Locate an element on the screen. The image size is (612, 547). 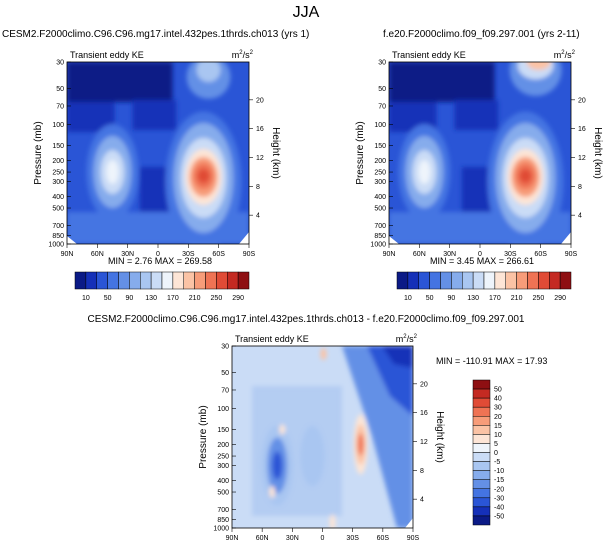
nh-jet-core is located at coordinates (424, 172).